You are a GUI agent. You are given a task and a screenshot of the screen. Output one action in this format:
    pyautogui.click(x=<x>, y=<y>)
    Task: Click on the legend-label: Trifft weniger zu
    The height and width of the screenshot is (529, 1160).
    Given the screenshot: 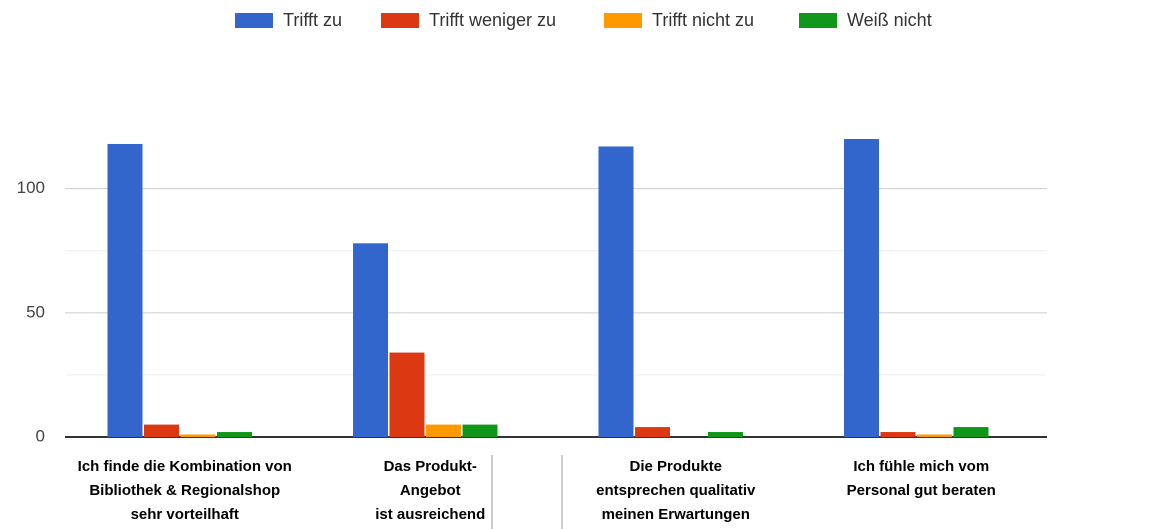 What is the action you would take?
    pyautogui.click(x=492, y=20)
    